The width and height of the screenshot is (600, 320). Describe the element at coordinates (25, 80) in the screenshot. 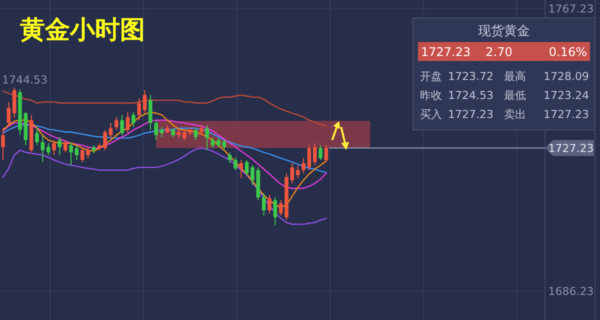

I see `annotation: 1744.53` at that location.